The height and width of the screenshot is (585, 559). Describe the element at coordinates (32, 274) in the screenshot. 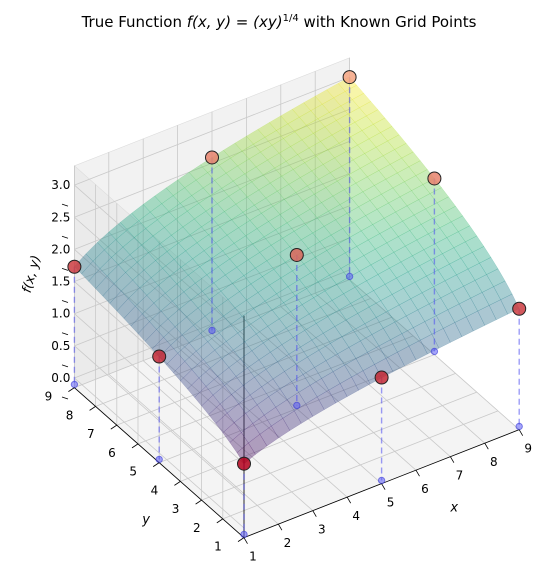

I see `z-axis-label: f(x, y)` at that location.